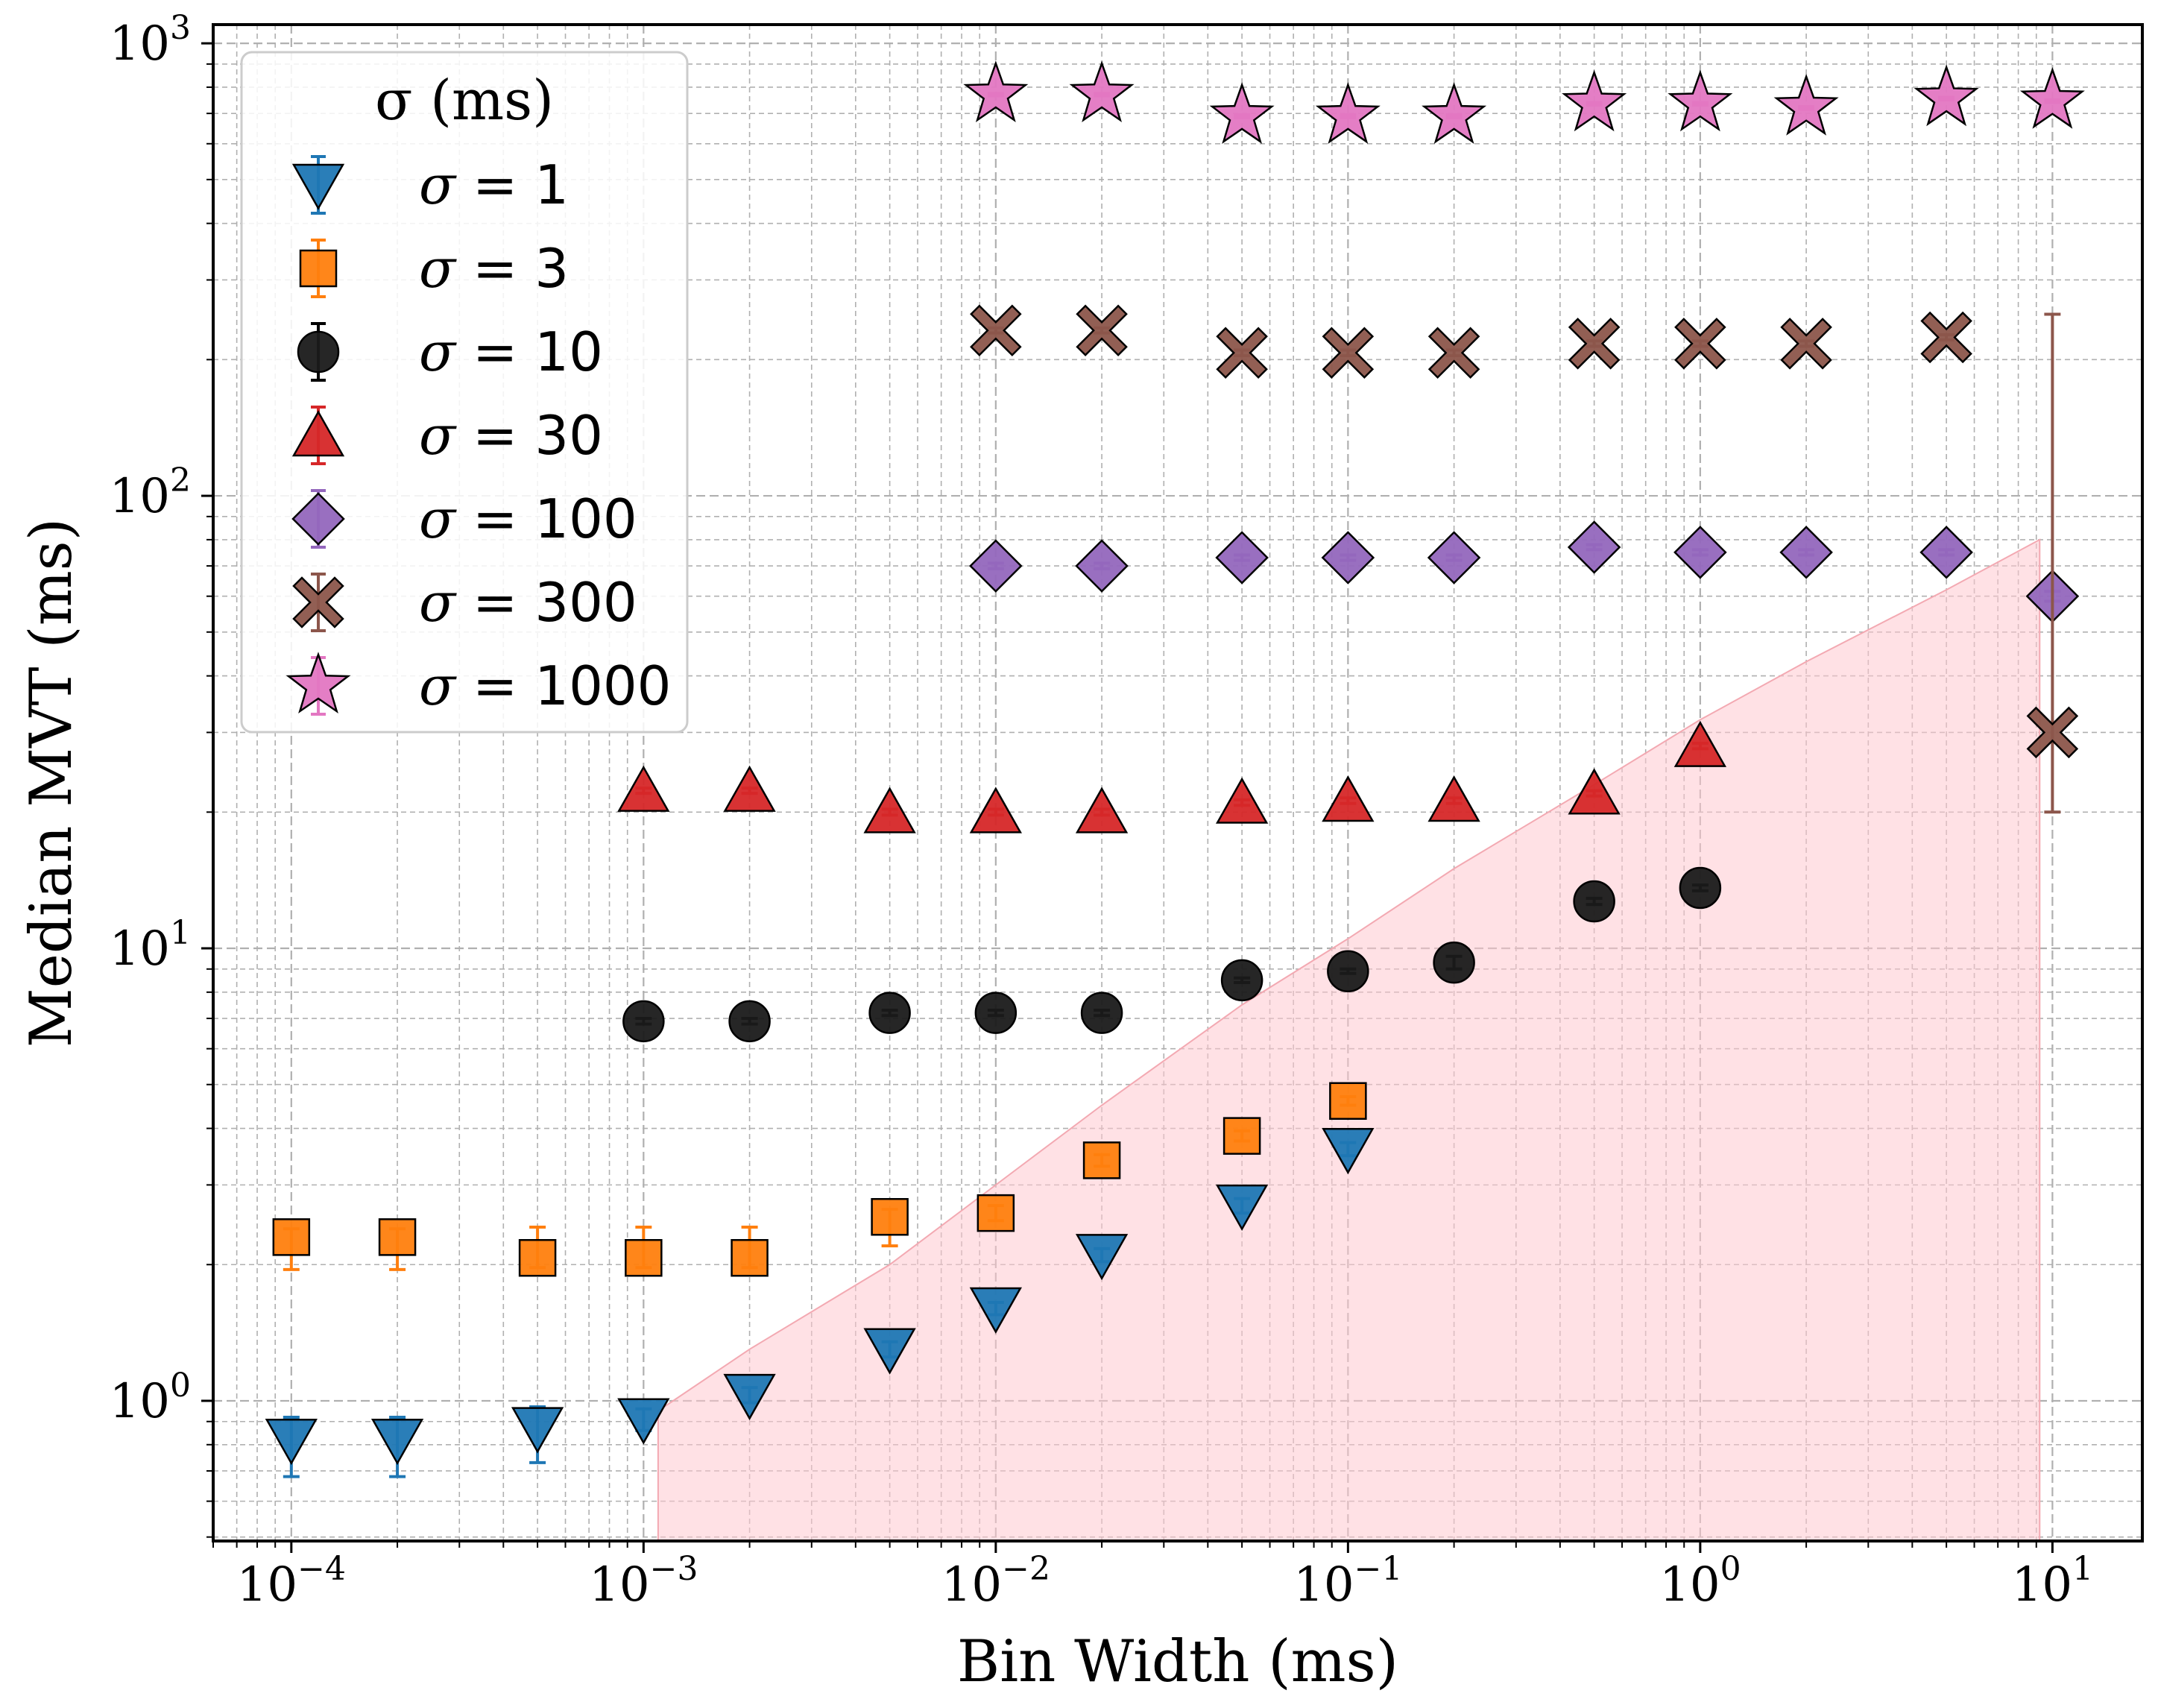 Image resolution: width=2158 pixels, height=1708 pixels. Describe the element at coordinates (995, 1581) in the screenshot. I see `x-tick-label: 10⁻²` at that location.